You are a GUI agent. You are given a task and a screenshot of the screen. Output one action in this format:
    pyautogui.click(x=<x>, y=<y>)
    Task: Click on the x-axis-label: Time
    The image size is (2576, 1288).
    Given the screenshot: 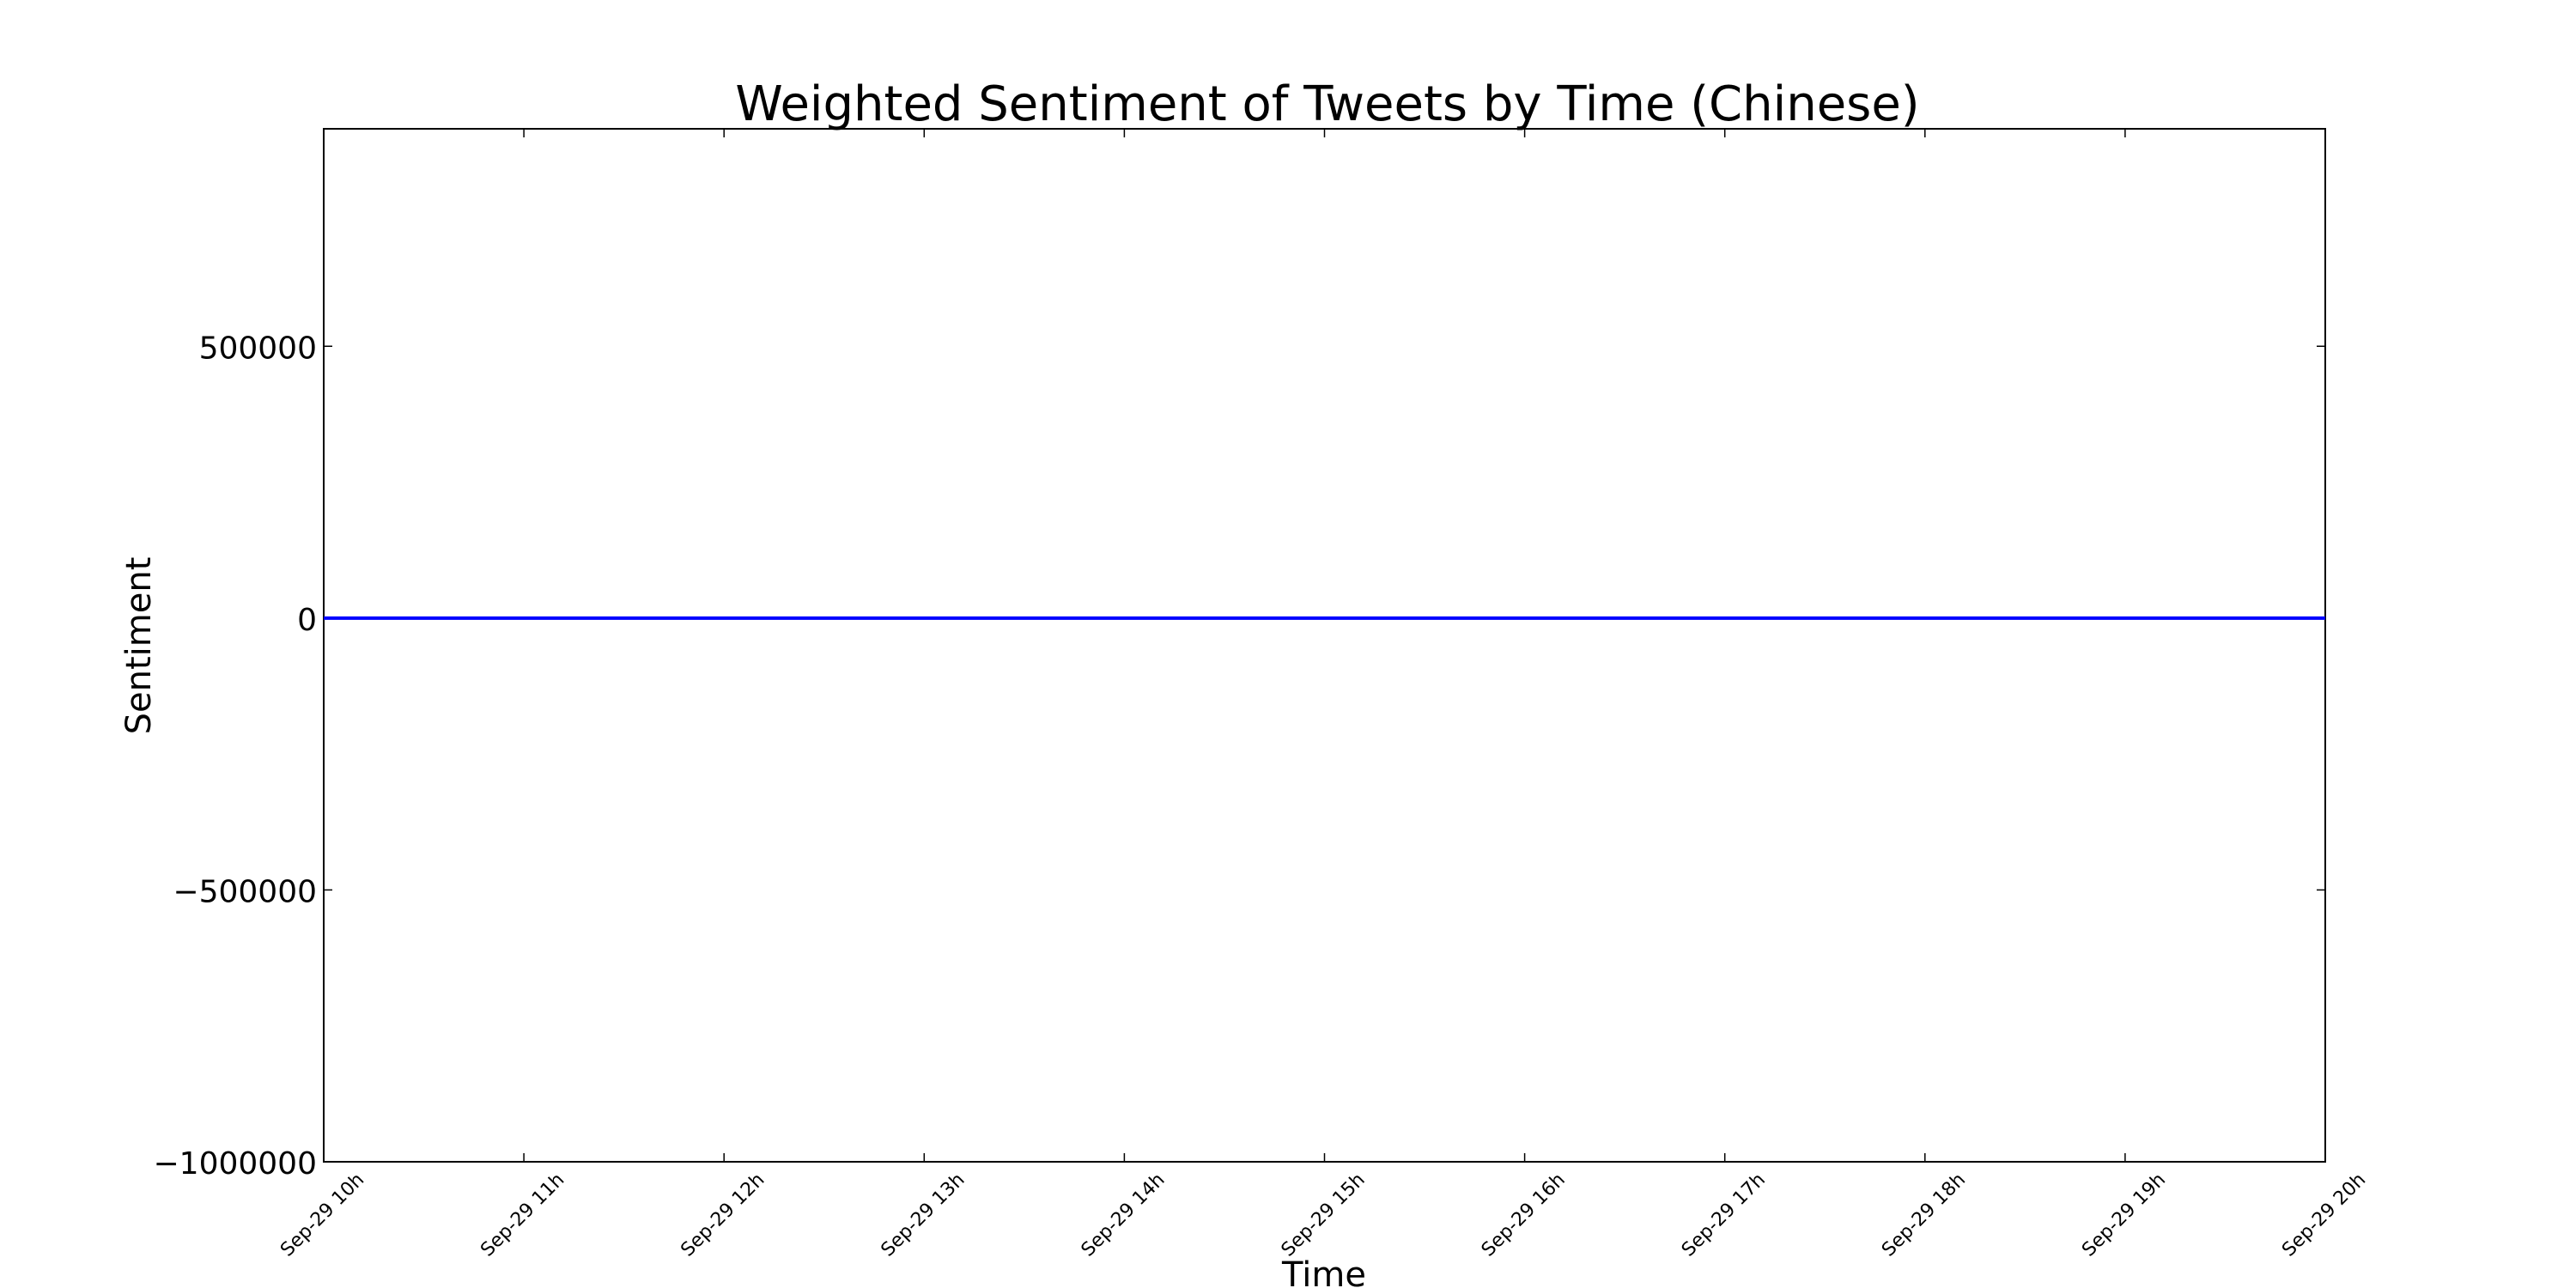 What is the action you would take?
    pyautogui.click(x=1323, y=1272)
    